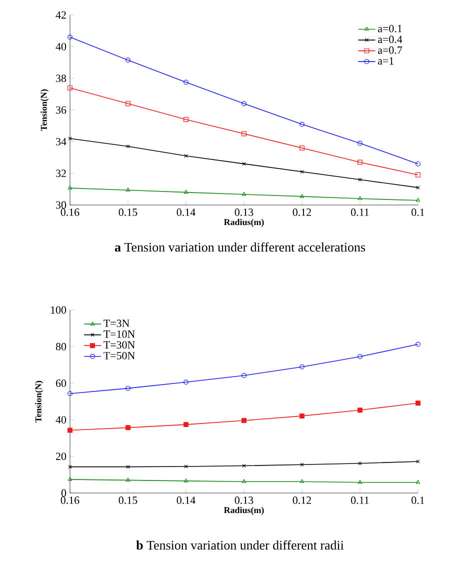 This screenshot has width=471, height=571. Describe the element at coordinates (61, 142) in the screenshot. I see `y-tick-label: 34` at that location.